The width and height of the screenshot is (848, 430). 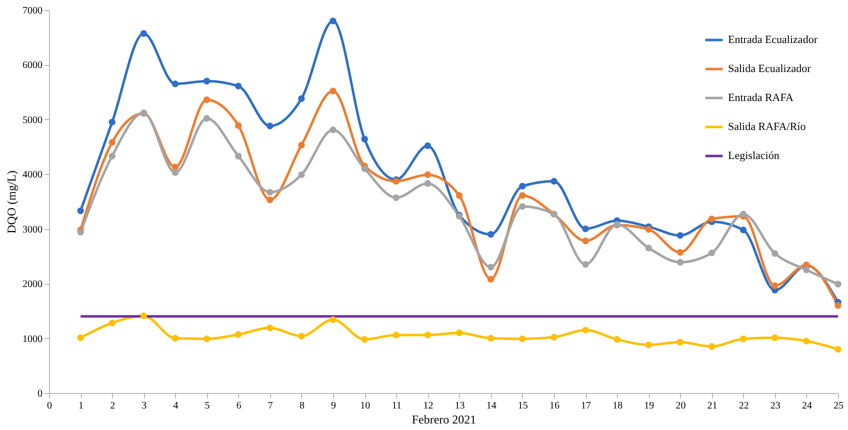 I want to click on x-tick-label: 0, so click(x=49, y=406).